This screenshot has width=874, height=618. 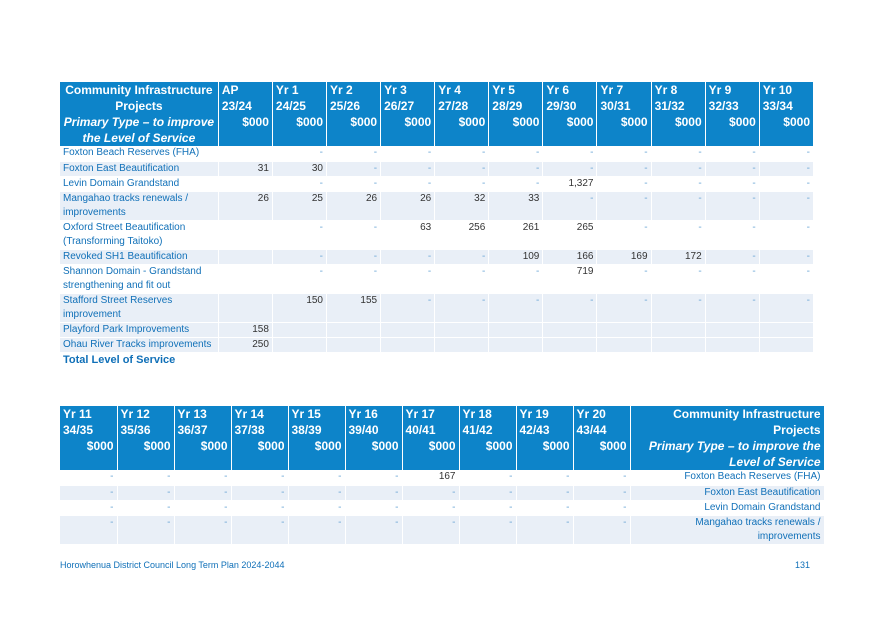 What do you see at coordinates (139, 257) in the screenshot?
I see `row-label: Revoked SH1 Beautification` at bounding box center [139, 257].